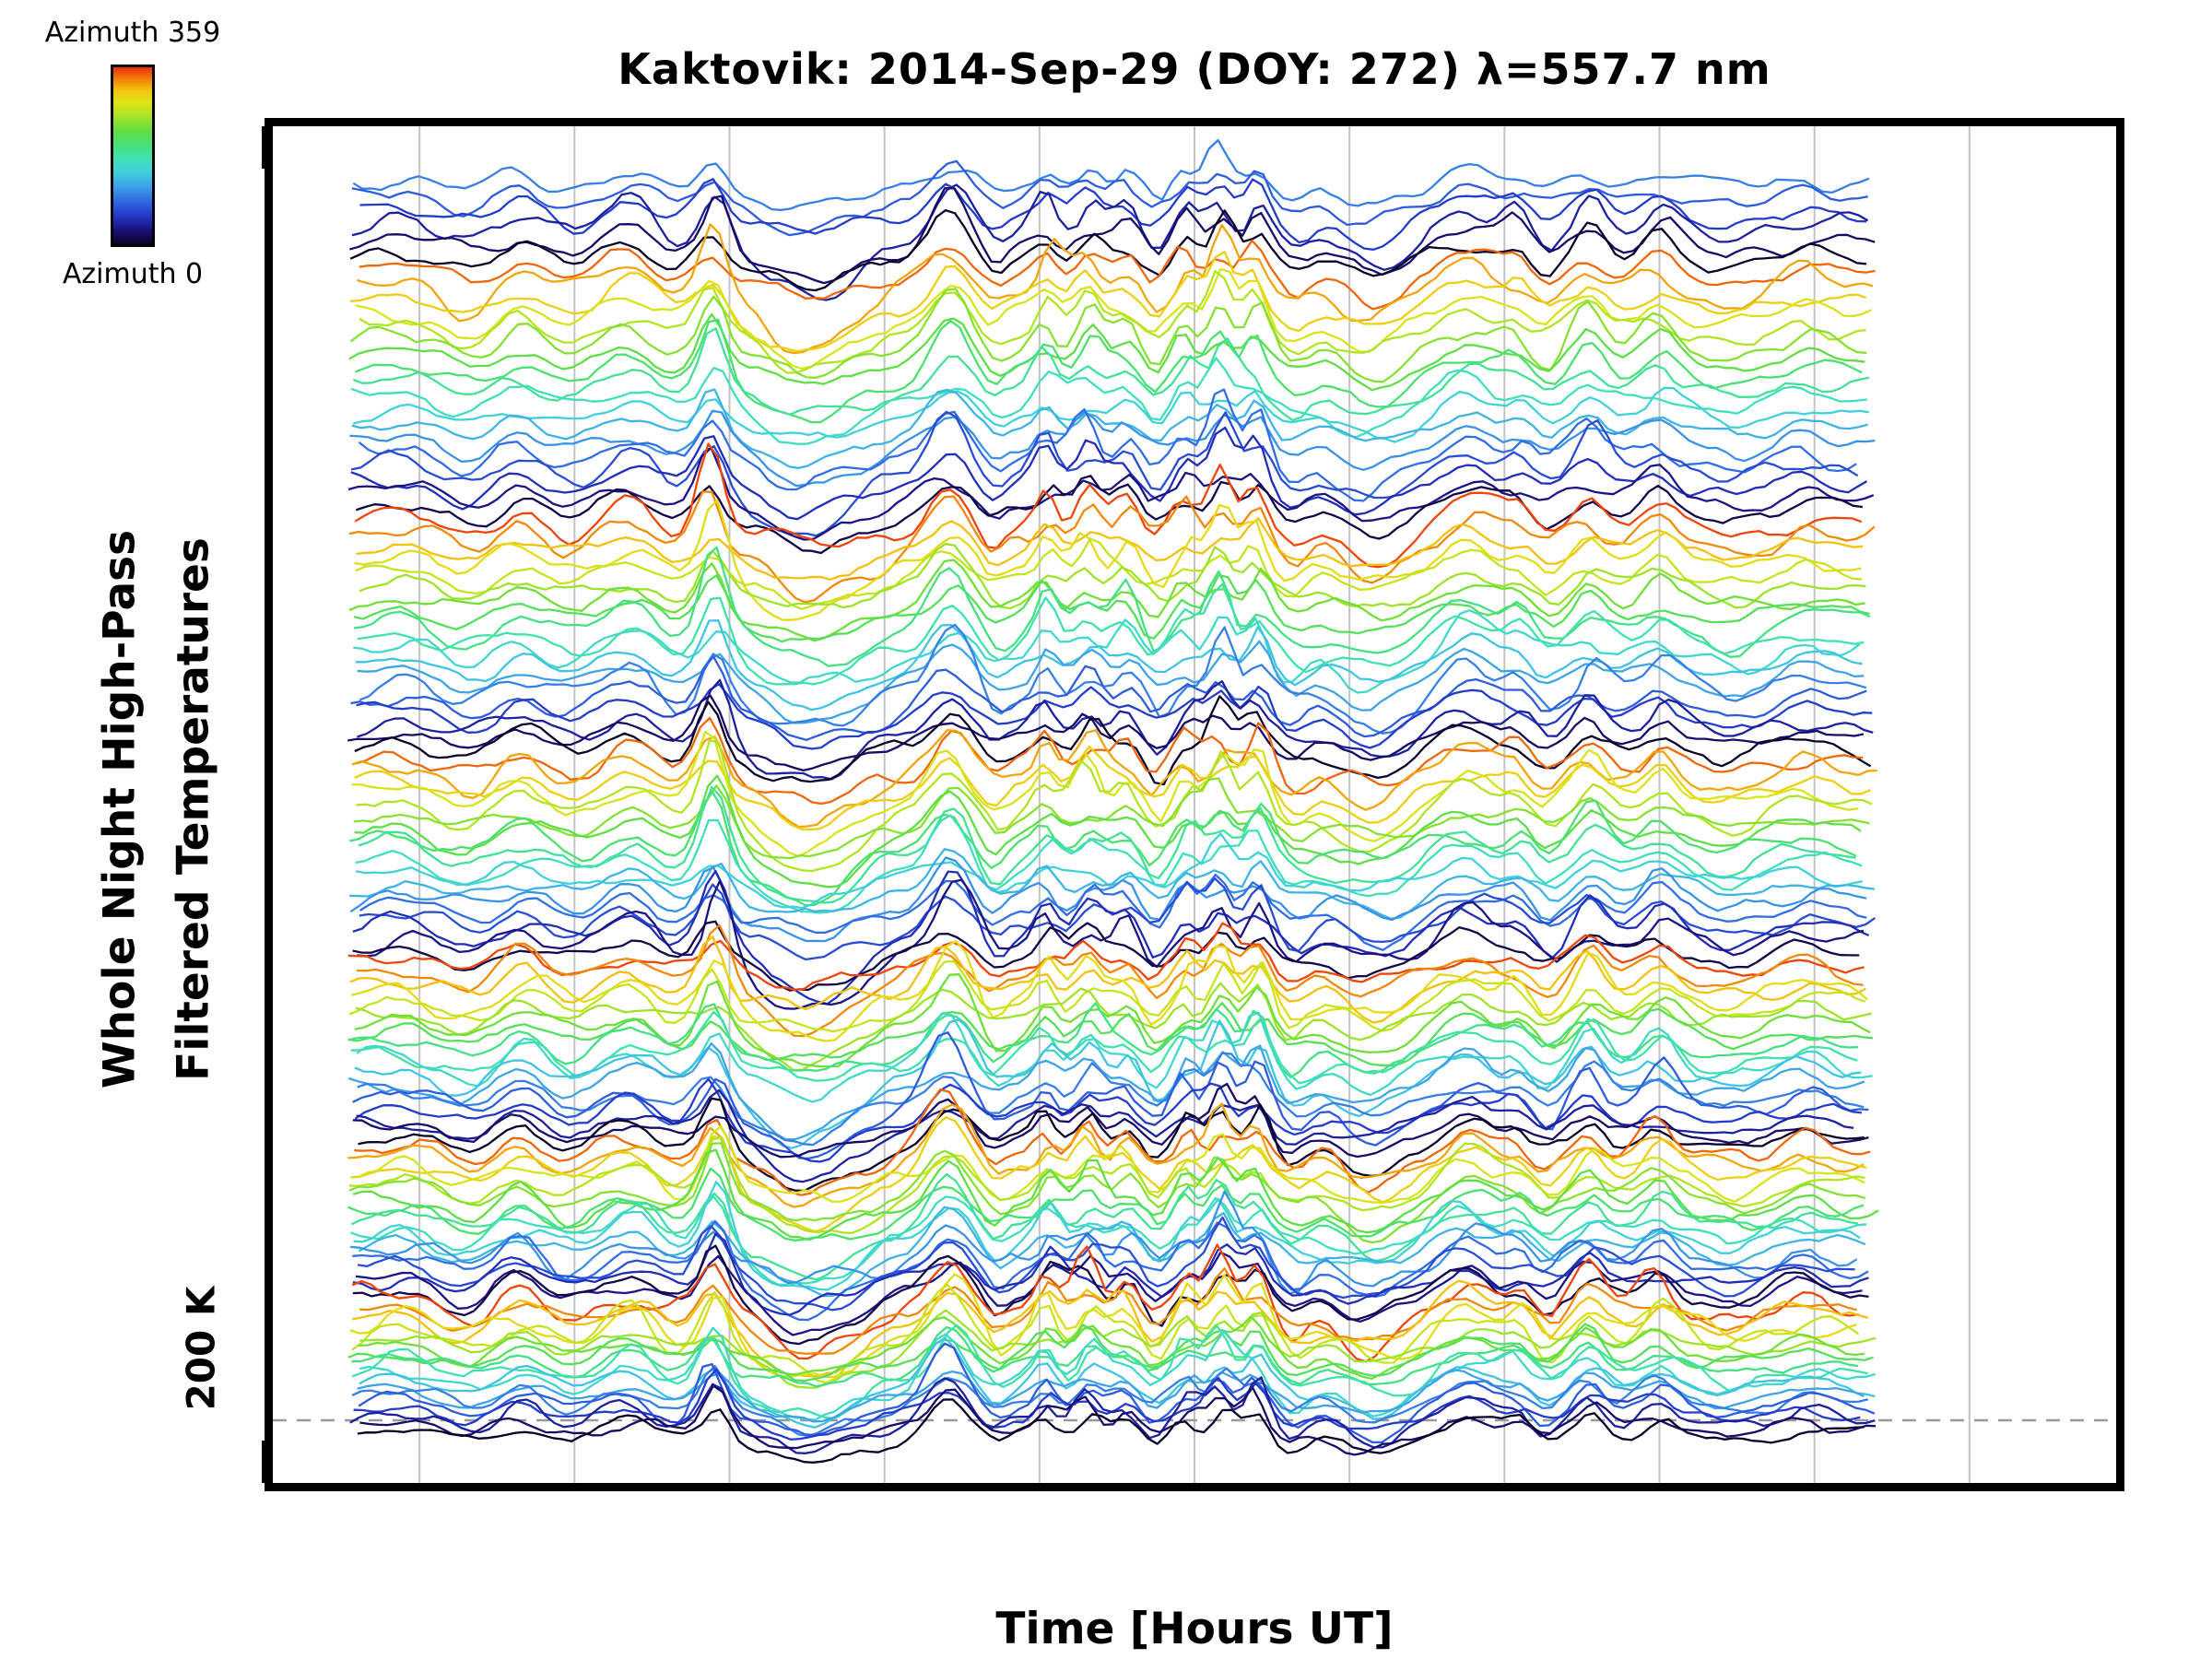 The width and height of the screenshot is (2212, 1659). I want to click on azimuth-colorbar, so click(133, 156).